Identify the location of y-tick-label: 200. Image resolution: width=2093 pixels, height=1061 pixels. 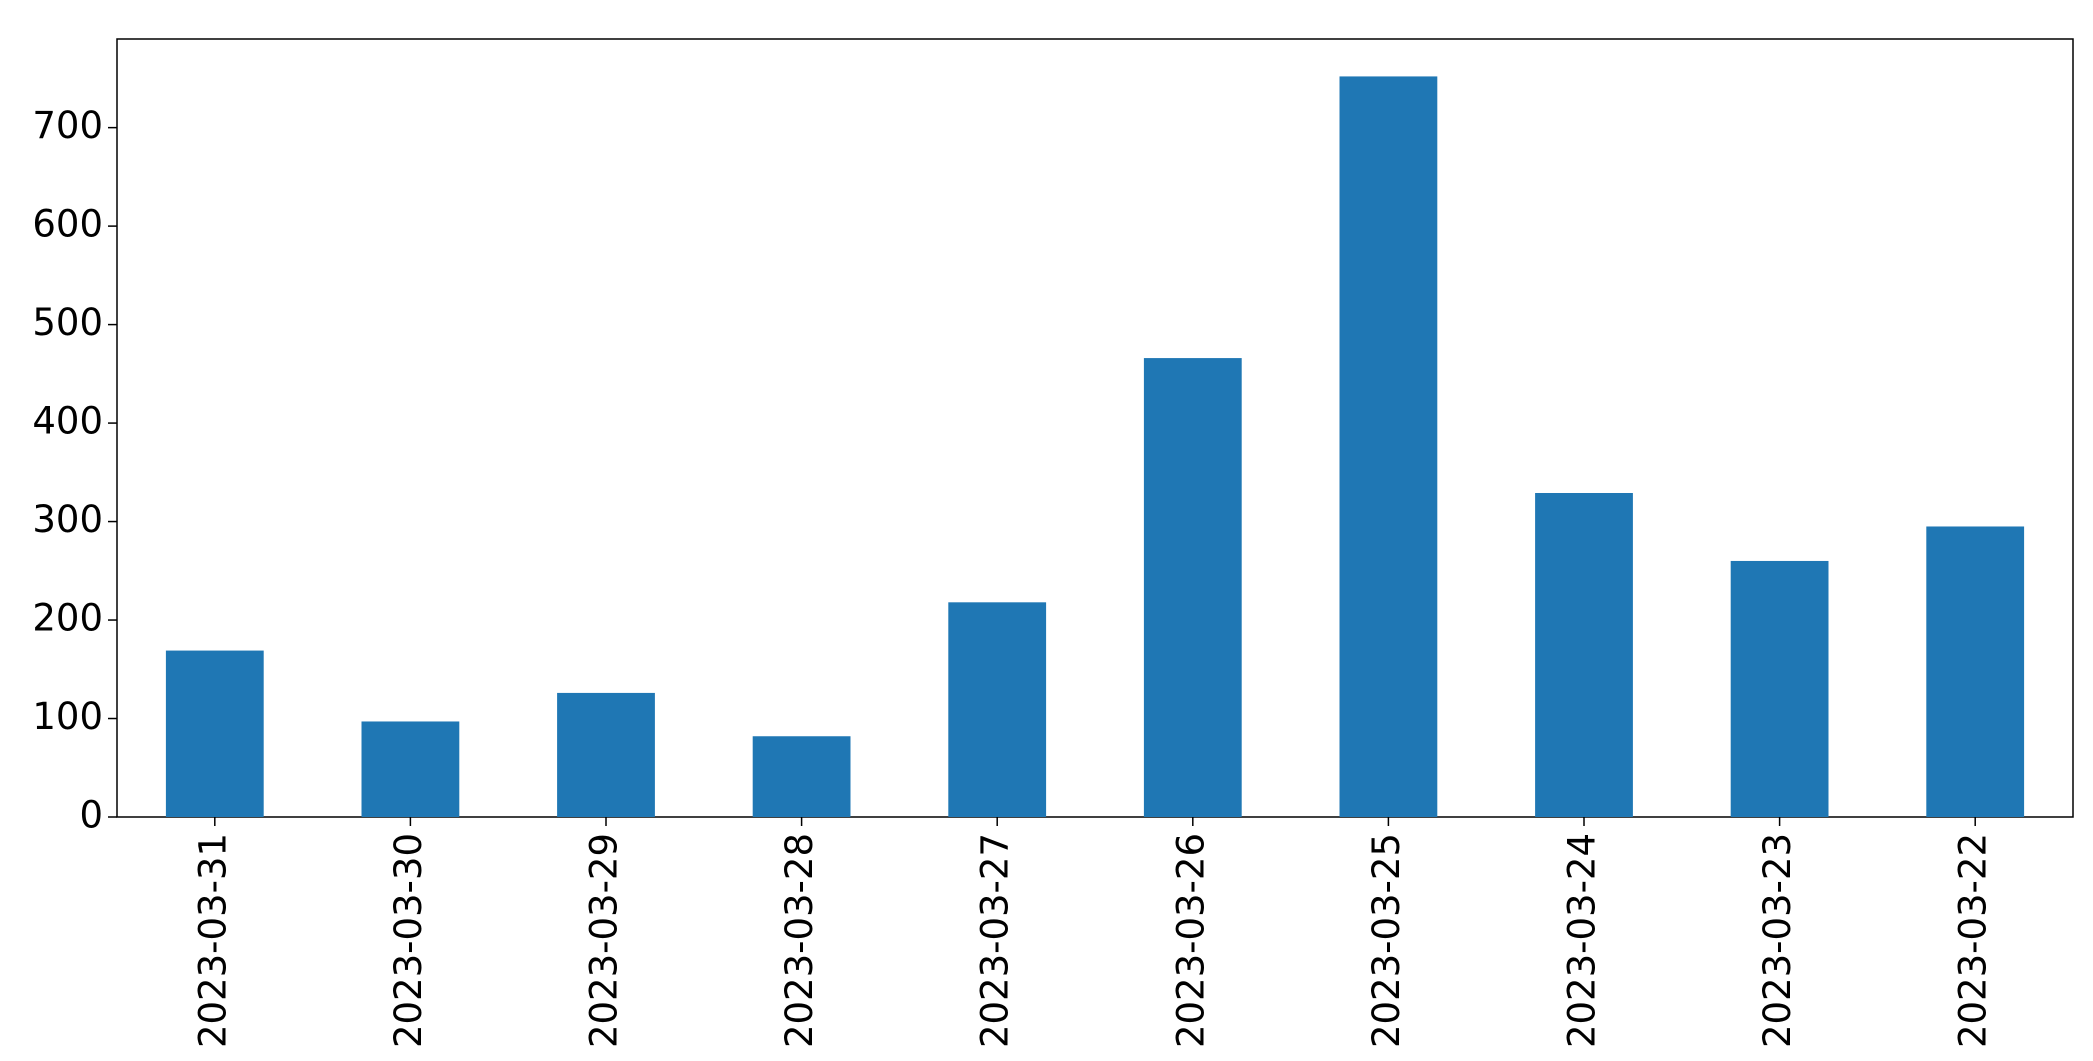
(67, 618).